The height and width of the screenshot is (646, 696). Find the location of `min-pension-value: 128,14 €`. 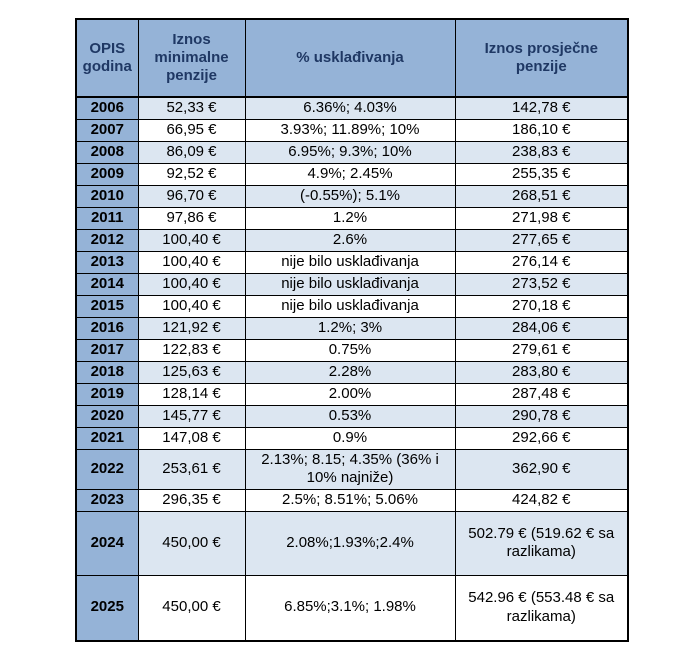

min-pension-value: 128,14 € is located at coordinates (191, 394).